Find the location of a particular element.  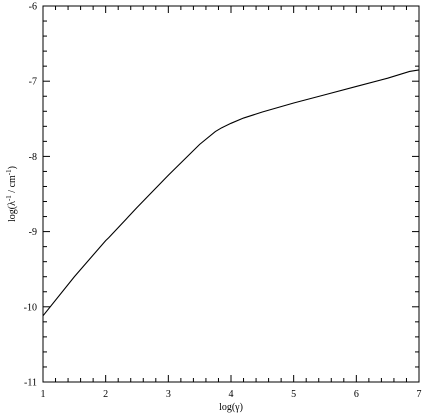

y-axis-title-prefix: log(λ is located at coordinates (12, 211).